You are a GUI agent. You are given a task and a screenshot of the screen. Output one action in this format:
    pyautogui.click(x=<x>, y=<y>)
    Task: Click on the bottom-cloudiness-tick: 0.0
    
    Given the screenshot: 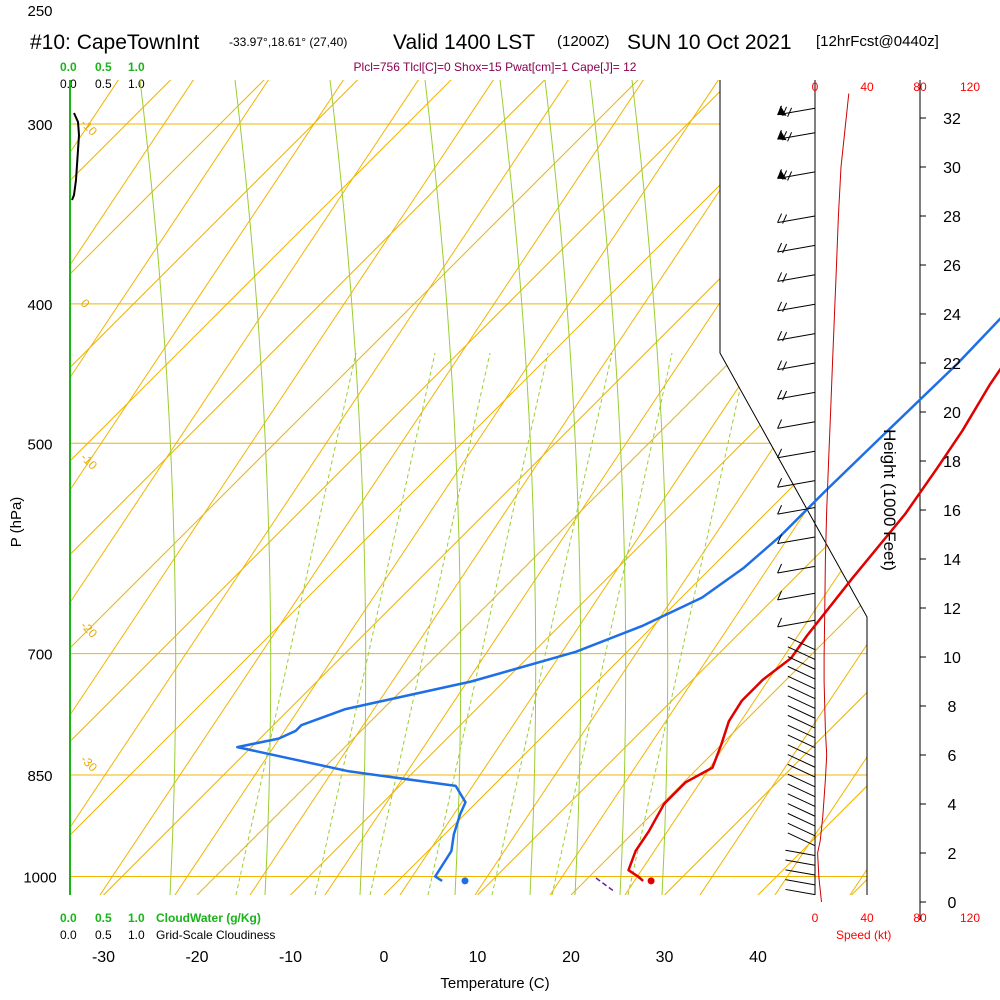 What is the action you would take?
    pyautogui.click(x=68, y=935)
    